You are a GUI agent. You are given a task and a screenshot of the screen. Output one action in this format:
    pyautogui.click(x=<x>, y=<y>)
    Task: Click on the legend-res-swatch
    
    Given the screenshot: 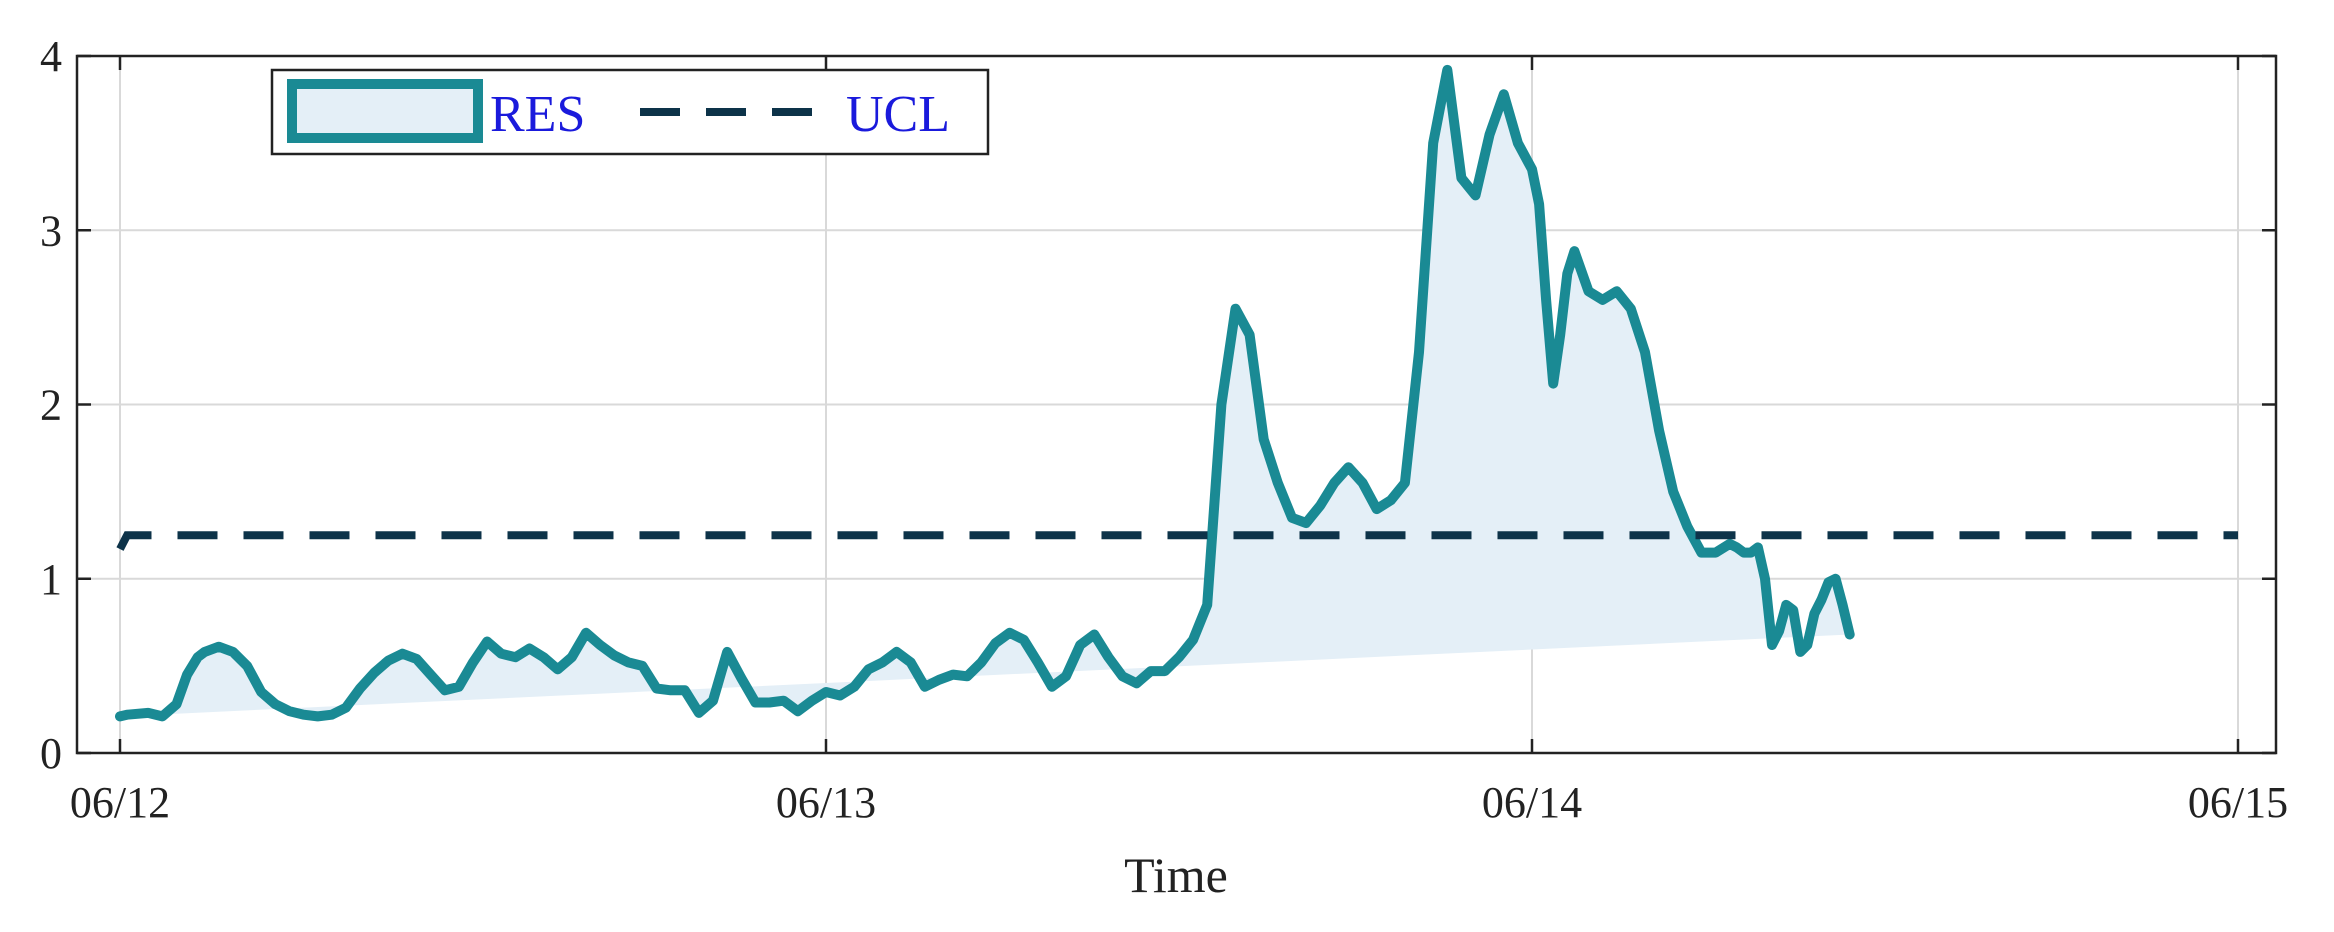 What is the action you would take?
    pyautogui.click(x=385, y=111)
    